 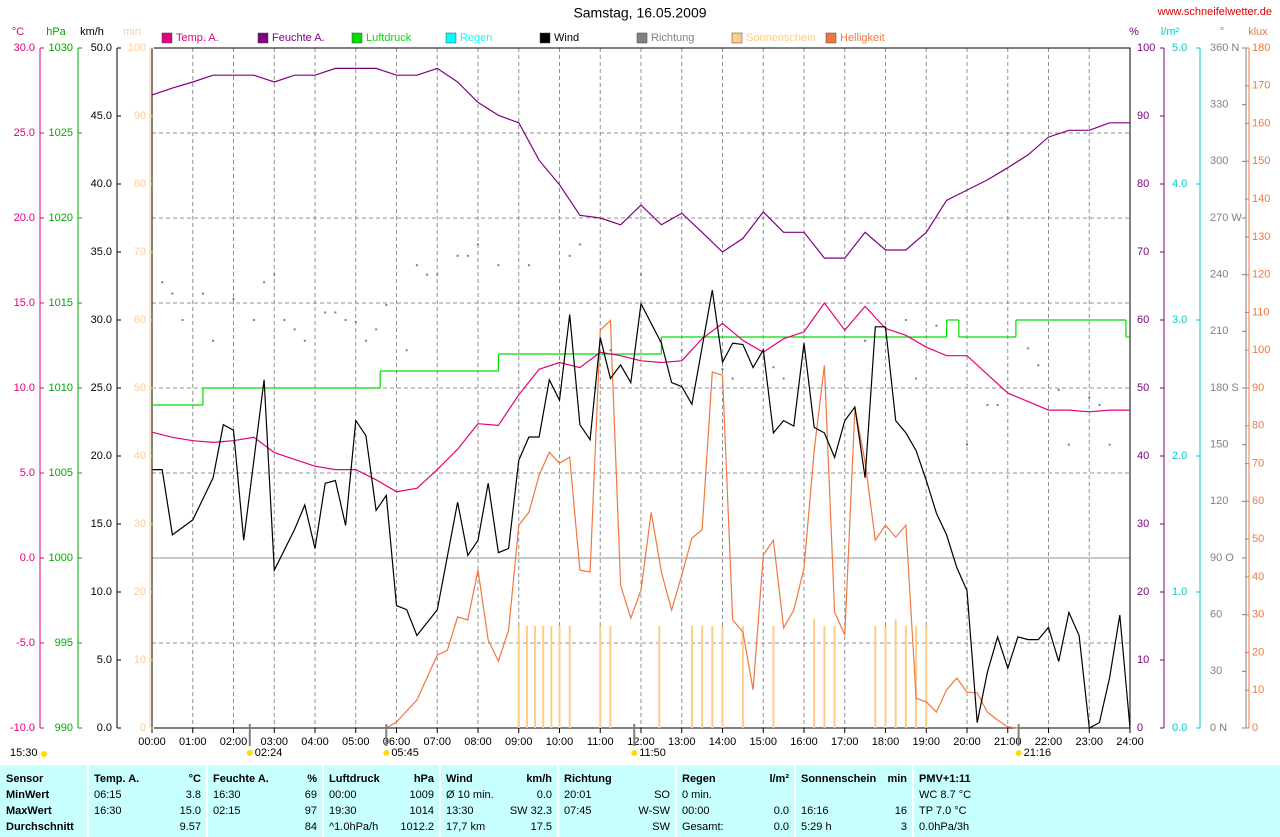 I want to click on x-tick-label: 24:00, so click(x=1130, y=742).